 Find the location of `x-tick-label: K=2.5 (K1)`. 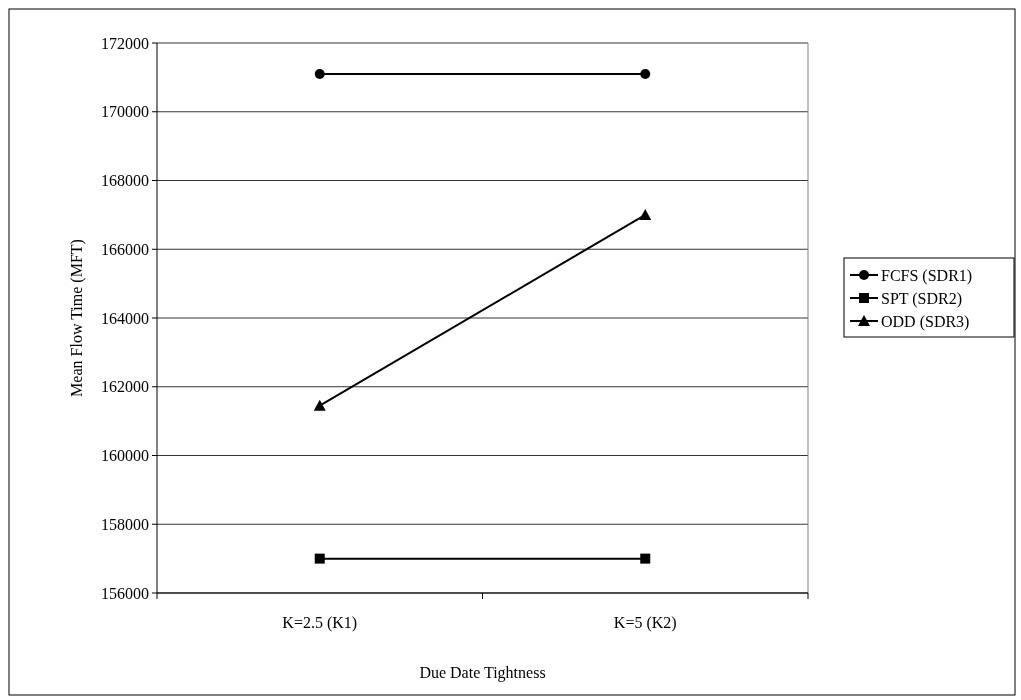

x-tick-label: K=2.5 (K1) is located at coordinates (320, 623).